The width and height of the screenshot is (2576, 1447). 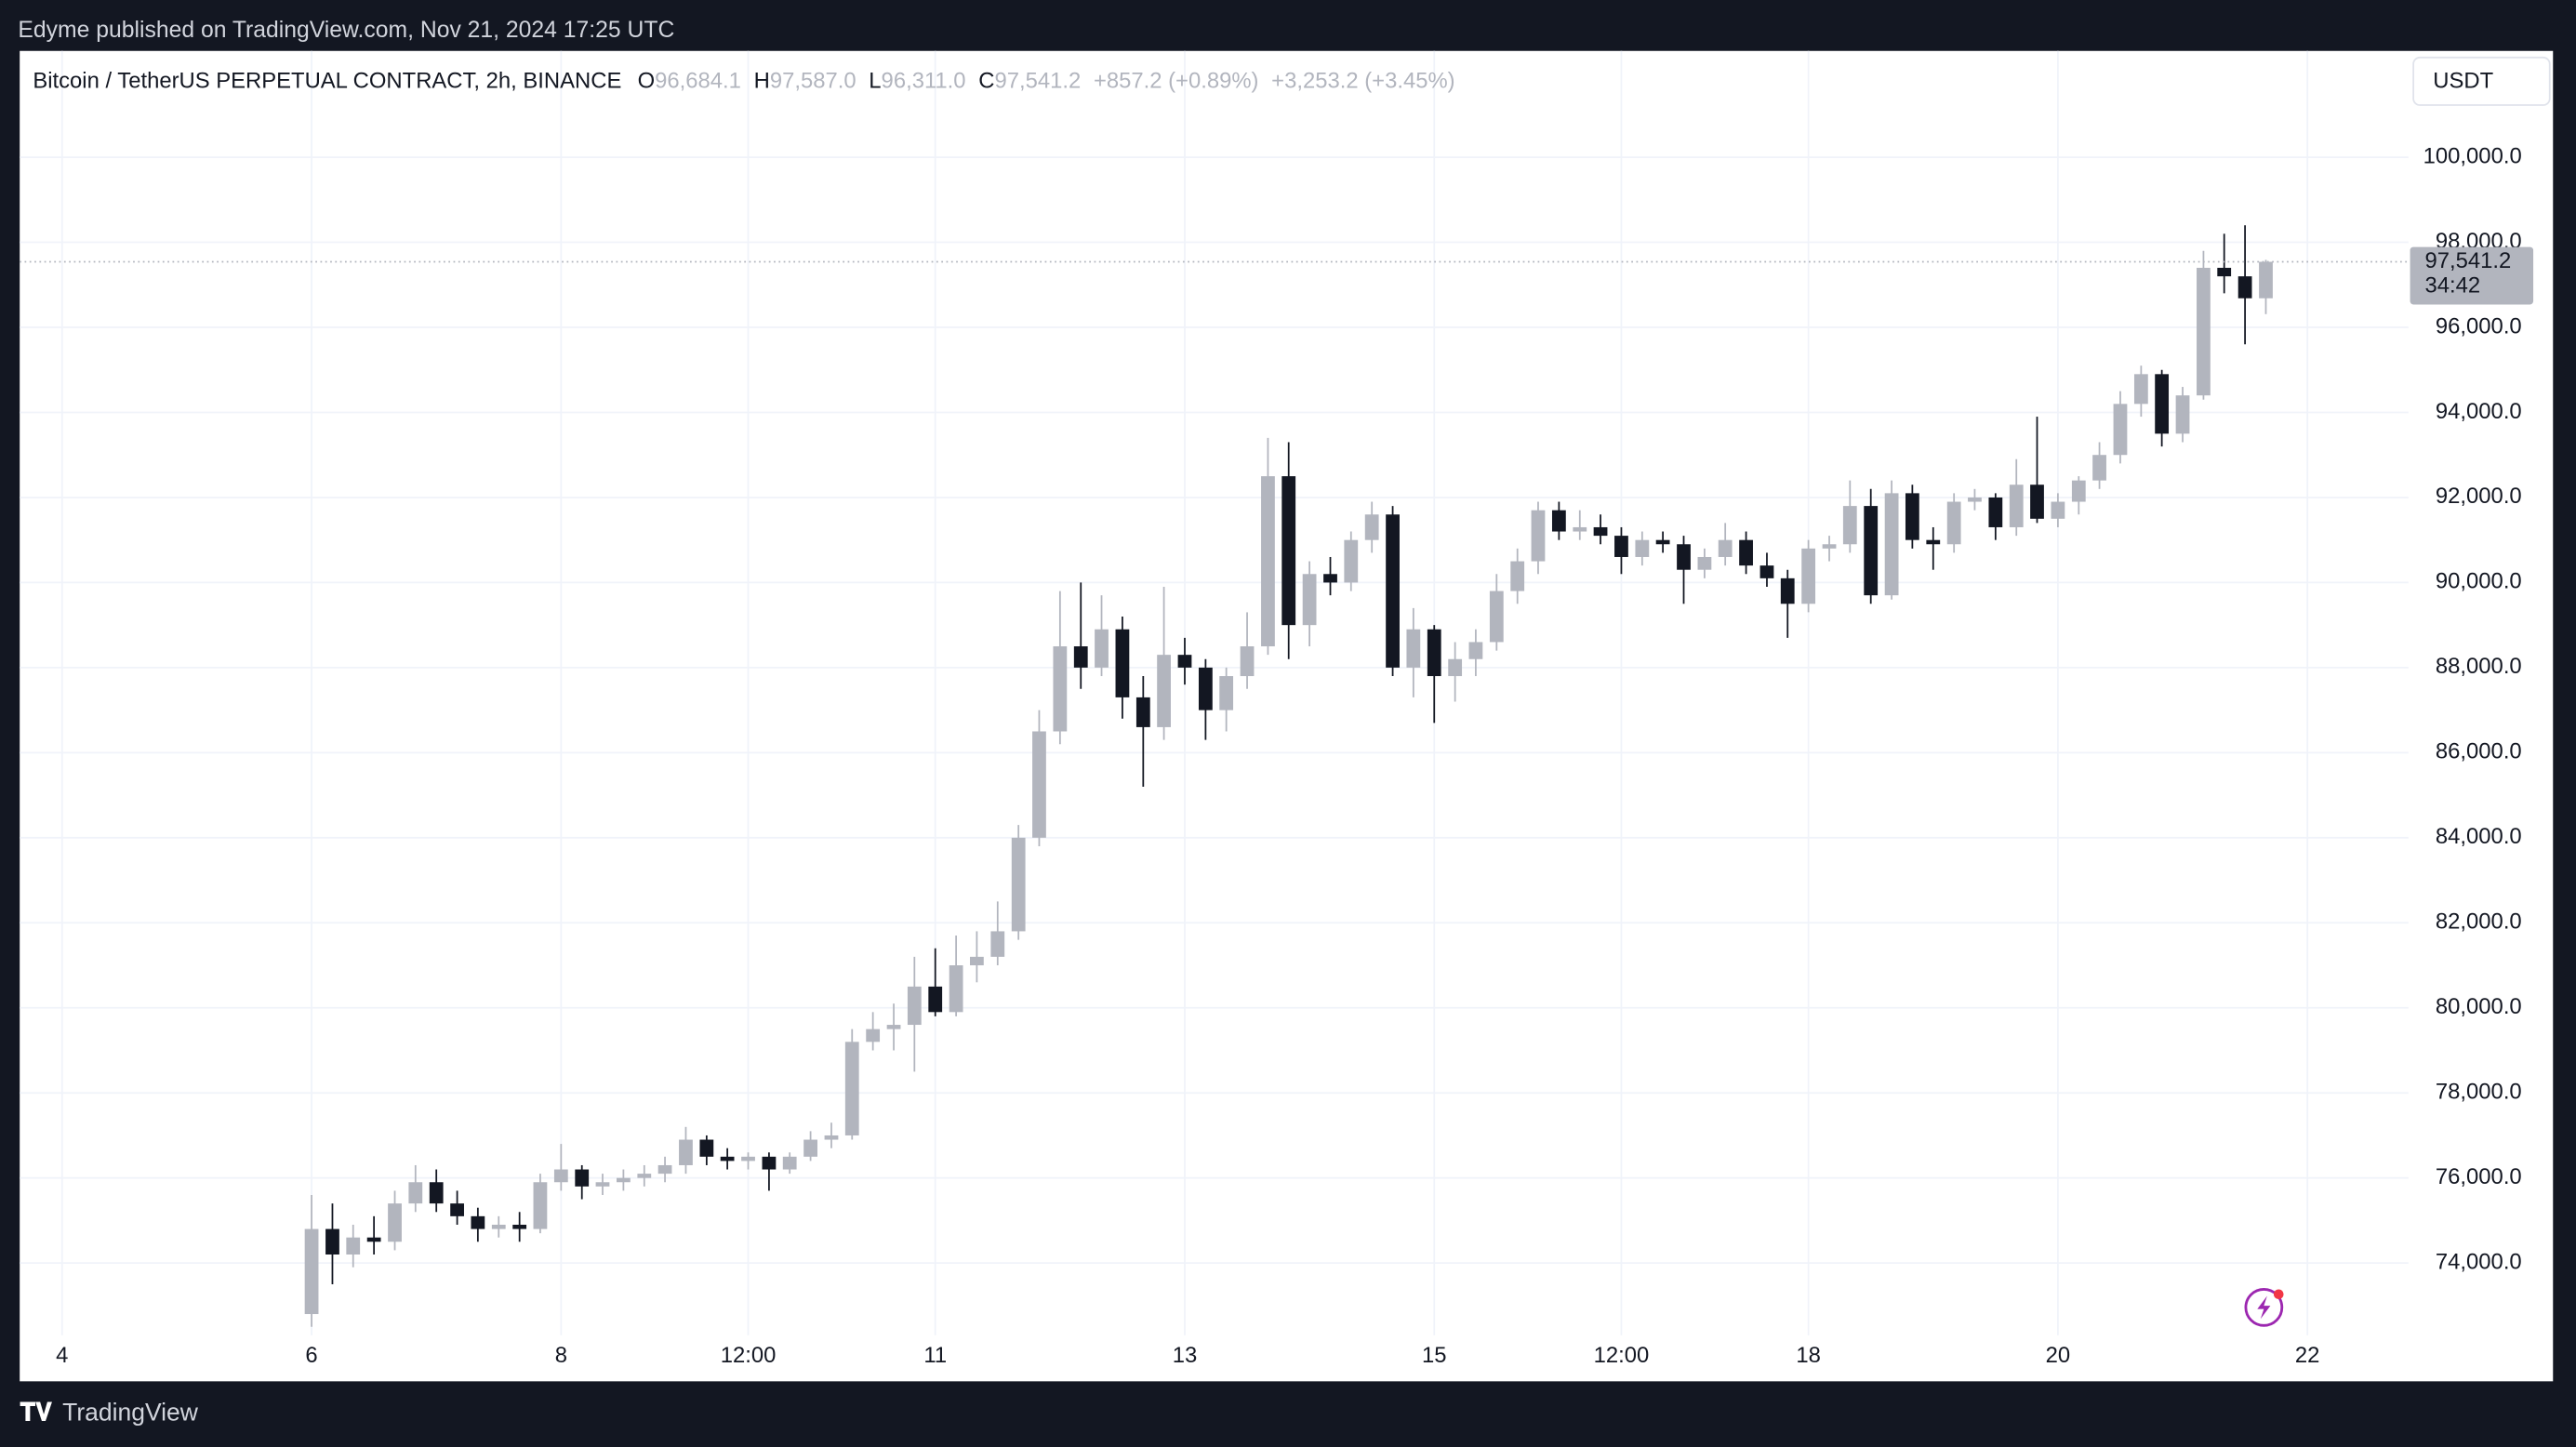 I want to click on open-value: 96,684.1, so click(x=698, y=81).